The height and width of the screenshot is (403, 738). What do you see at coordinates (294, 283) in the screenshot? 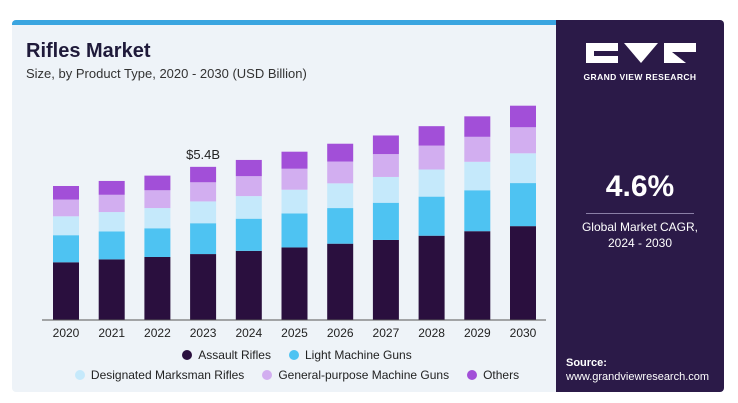
I see `bar-segment-2025-assault-rifles` at bounding box center [294, 283].